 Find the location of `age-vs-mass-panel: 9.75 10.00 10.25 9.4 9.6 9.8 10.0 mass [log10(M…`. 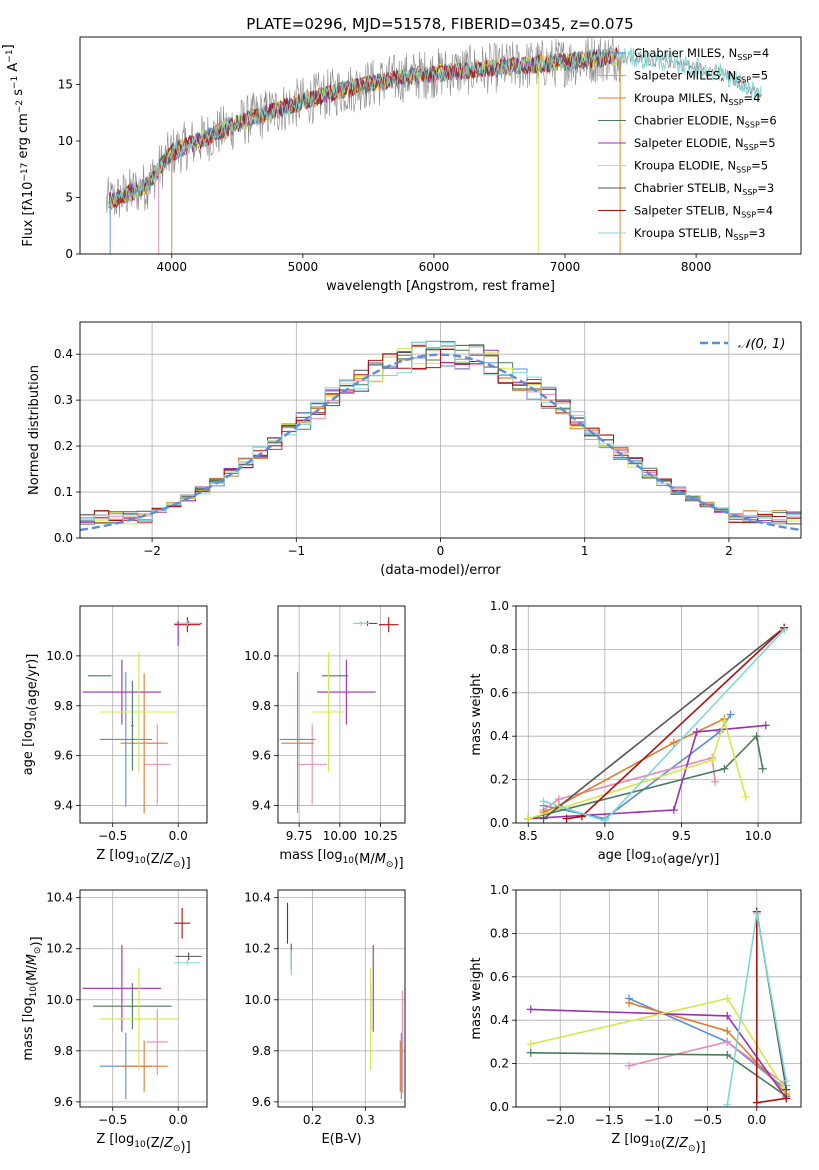

age-vs-mass-panel: 9.75 10.00 10.25 9.4 9.6 9.8 10.0 mass [log10(M… is located at coordinates (325, 738).